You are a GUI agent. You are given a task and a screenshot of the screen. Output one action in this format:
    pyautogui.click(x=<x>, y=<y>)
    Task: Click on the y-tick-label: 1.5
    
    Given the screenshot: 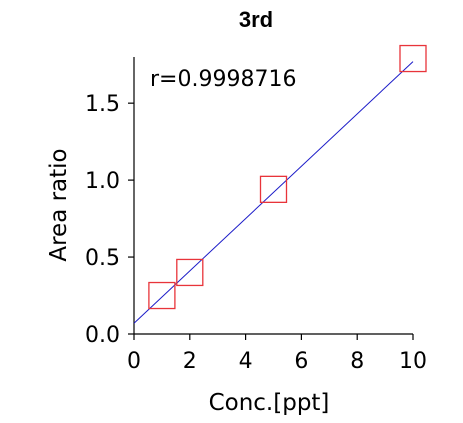 What is the action you would take?
    pyautogui.click(x=102, y=104)
    